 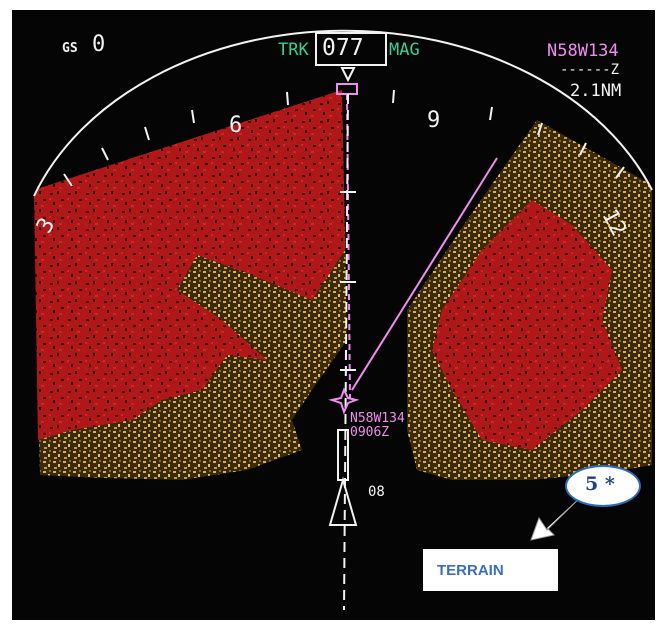 What do you see at coordinates (560, 514) in the screenshot?
I see `callout-arrow-icon` at bounding box center [560, 514].